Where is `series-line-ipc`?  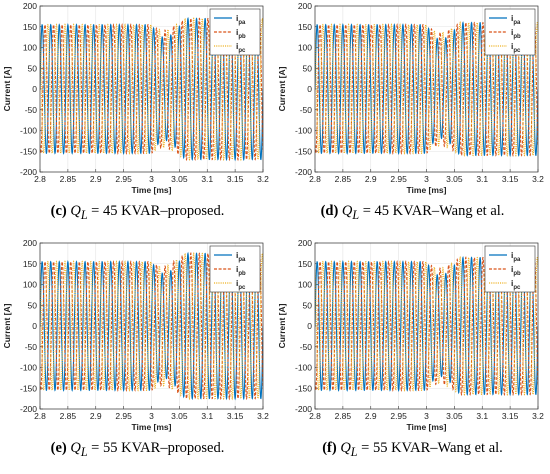 series-line-ipc is located at coordinates (151, 326).